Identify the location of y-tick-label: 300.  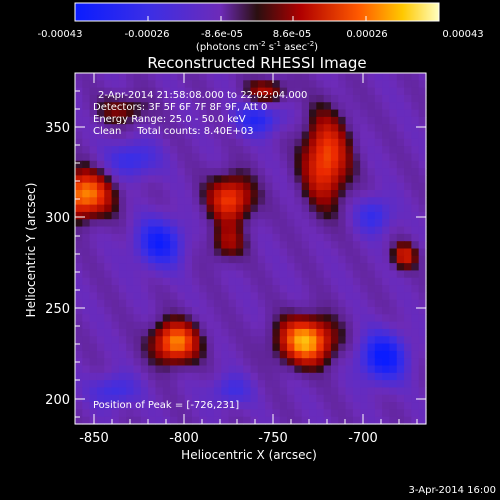
(57, 218).